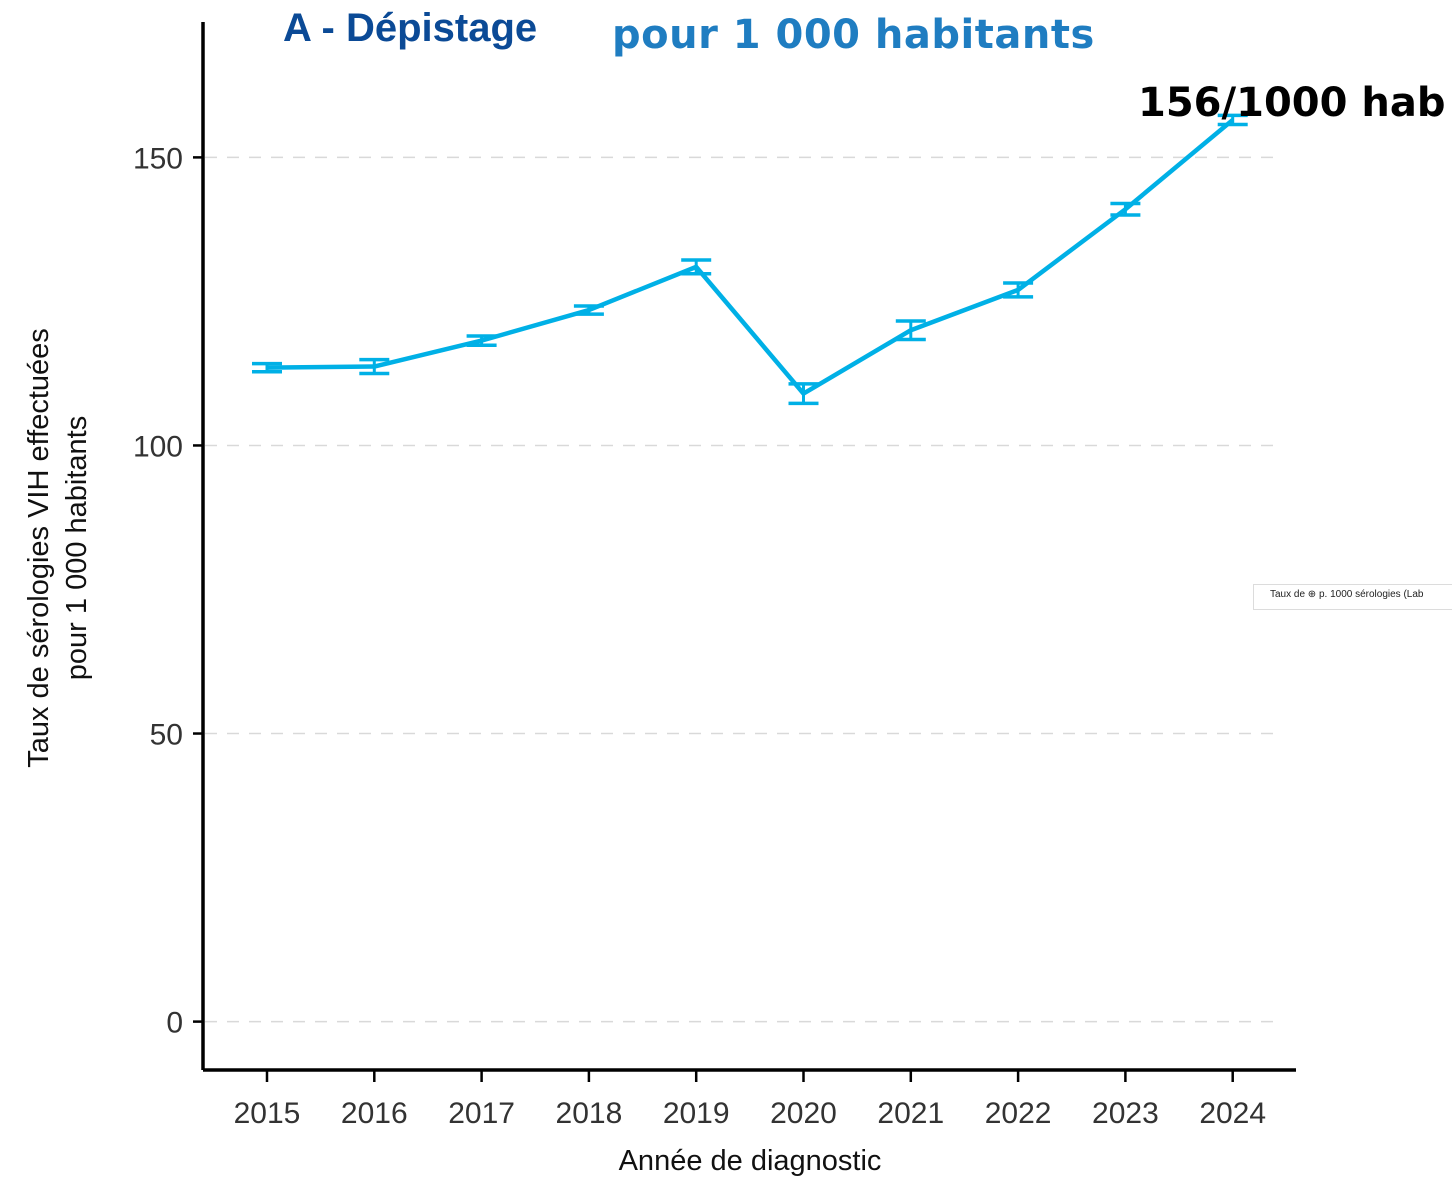  I want to click on y-tick-label: 50, so click(166, 735).